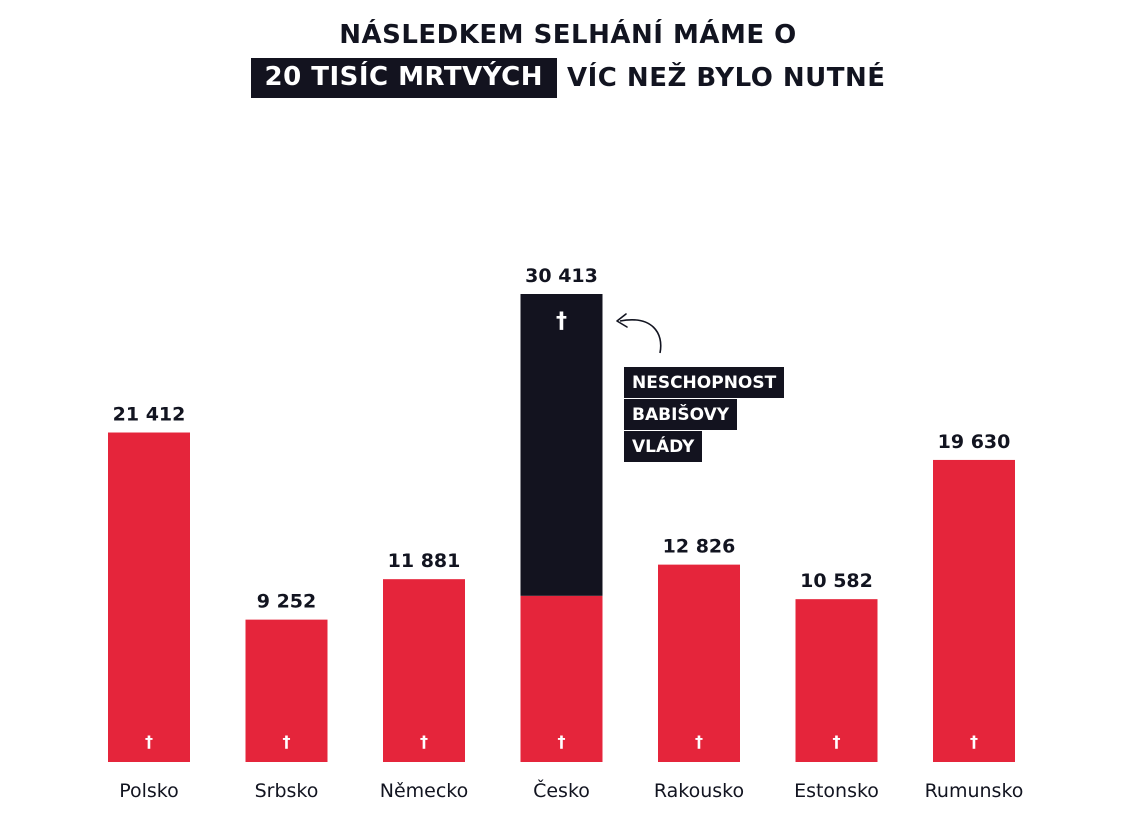 Image resolution: width=1136 pixels, height=822 pixels. What do you see at coordinates (663, 446) in the screenshot?
I see `annotation-line-3: VLÁDY` at bounding box center [663, 446].